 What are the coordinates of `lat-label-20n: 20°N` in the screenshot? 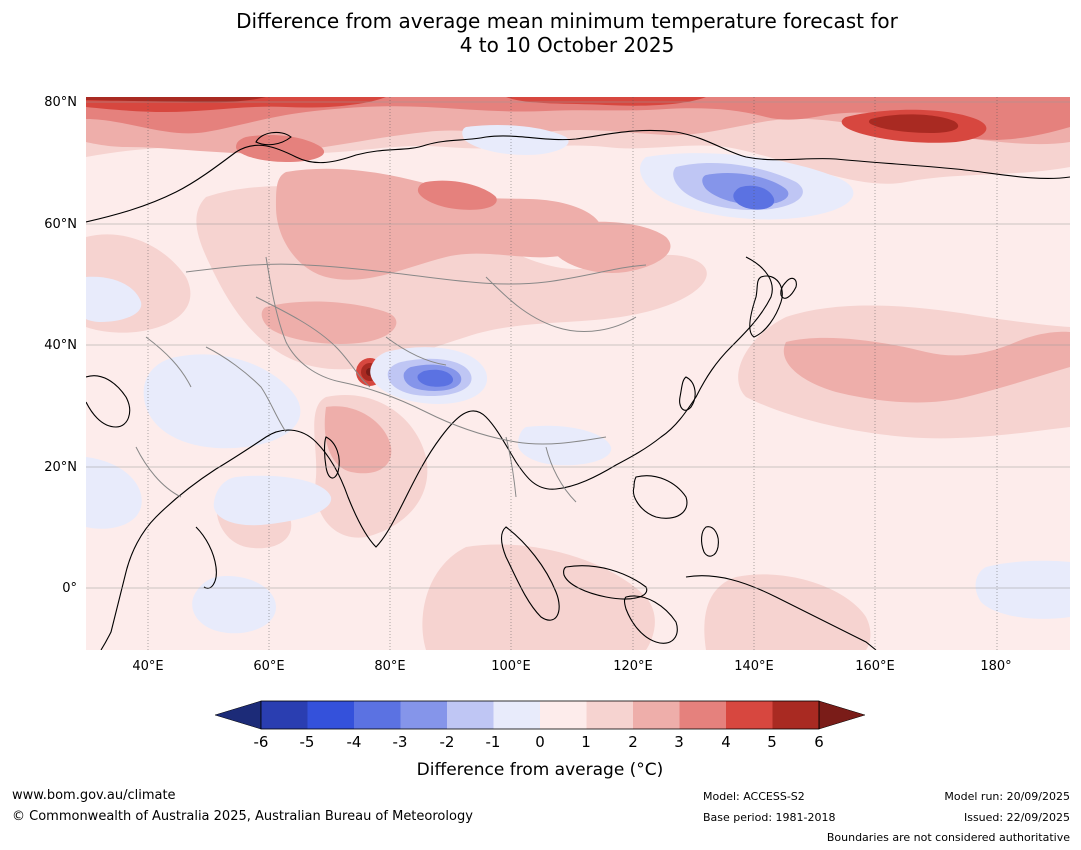 It's located at (60, 467).